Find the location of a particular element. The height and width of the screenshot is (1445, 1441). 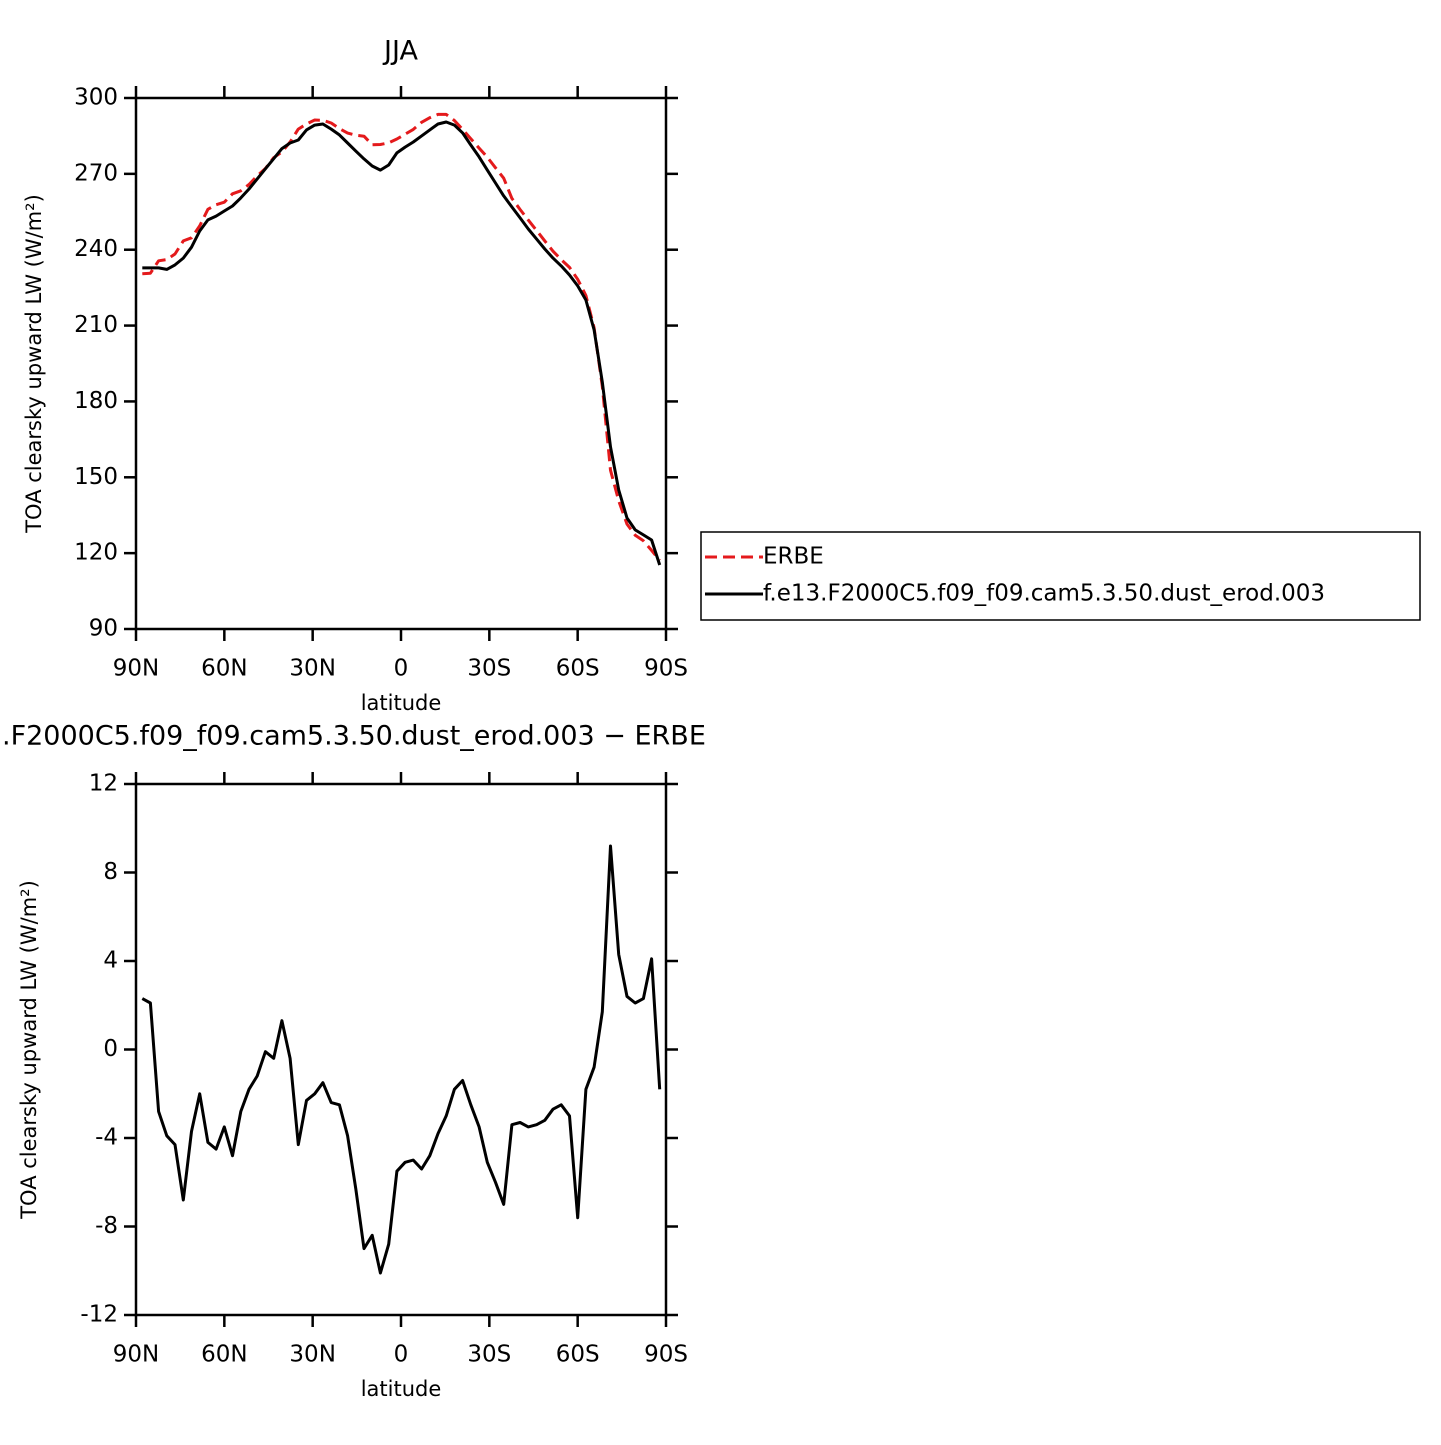

legend-box is located at coordinates (1060, 576).